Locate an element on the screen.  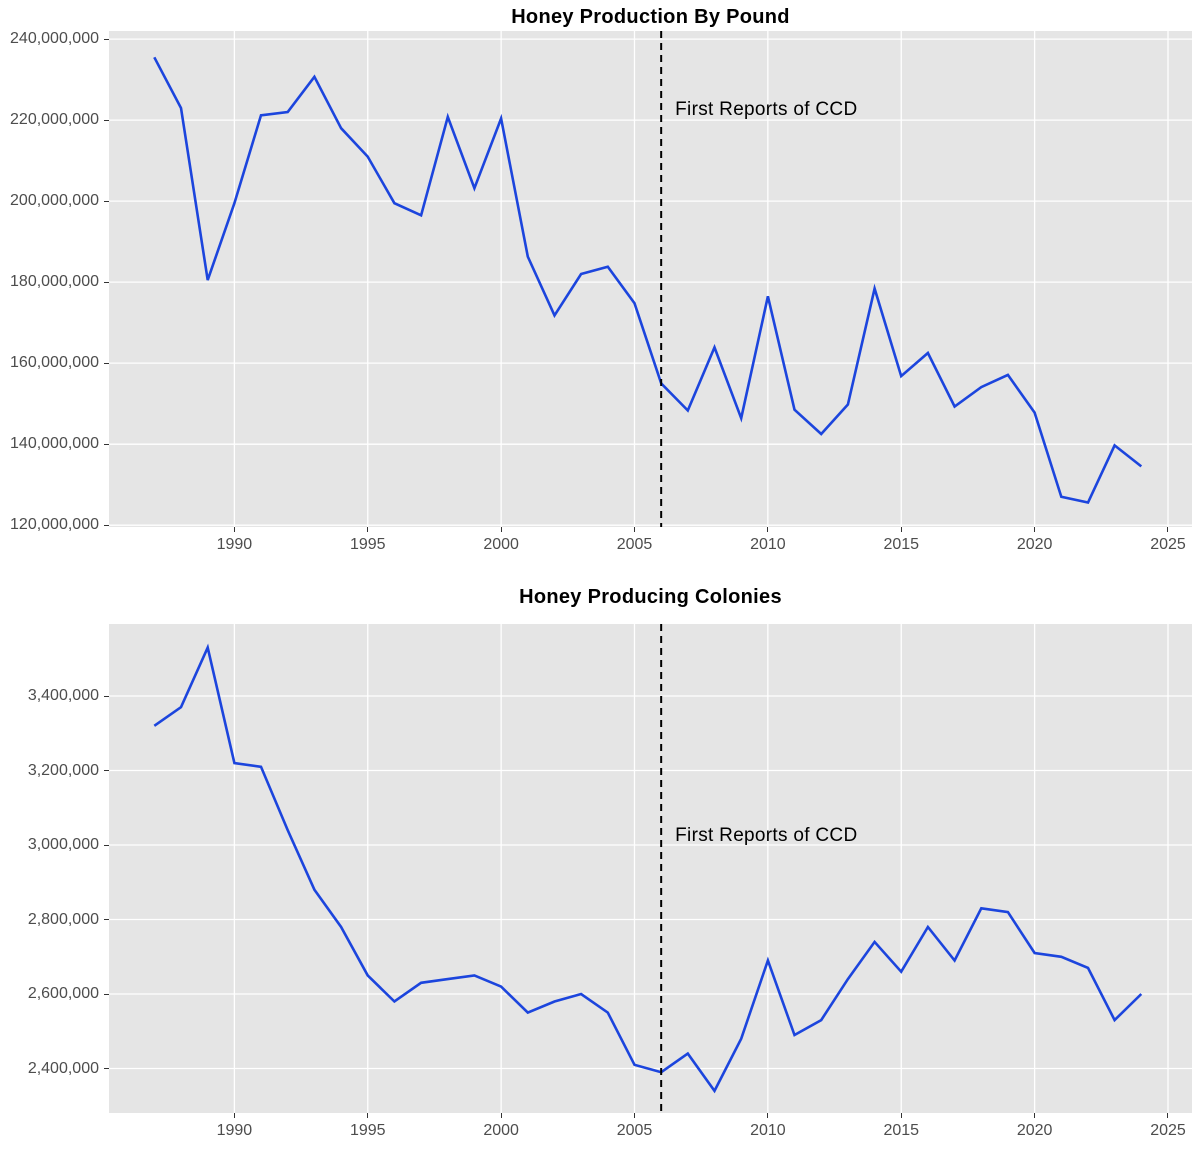
y-tick-label-2800000: 2,800,000 is located at coordinates (63, 919).